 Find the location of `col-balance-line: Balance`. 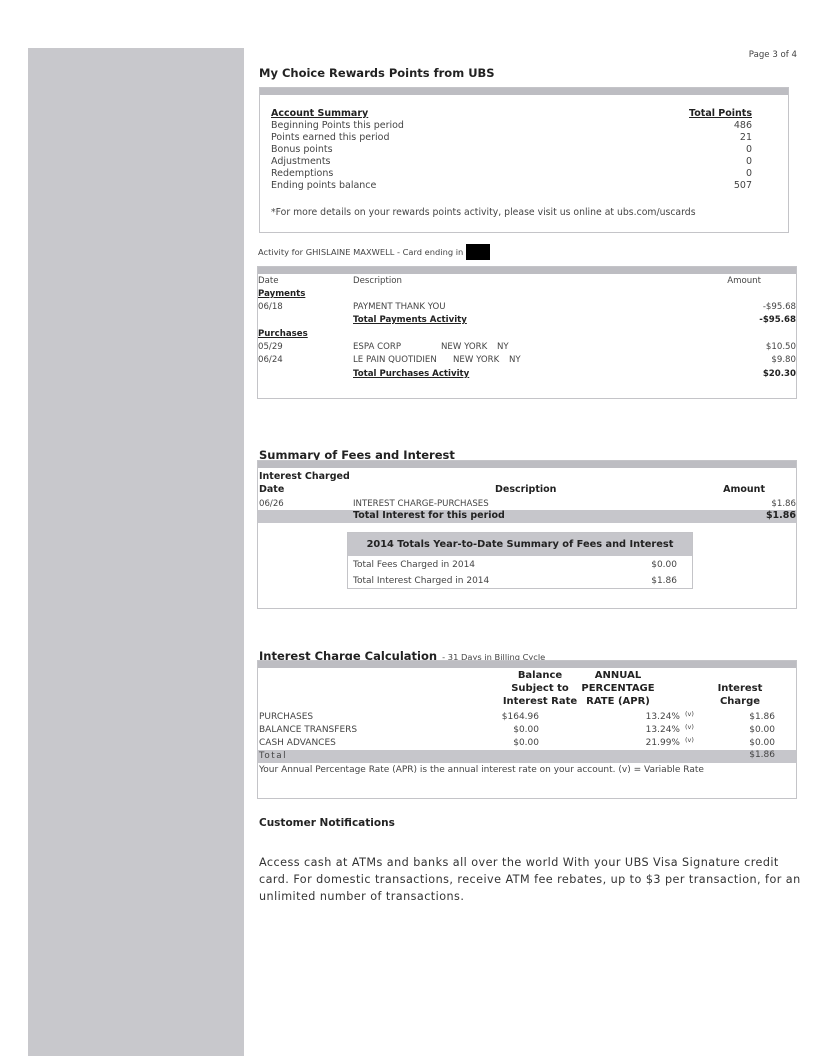

col-balance-line: Balance is located at coordinates (540, 675).